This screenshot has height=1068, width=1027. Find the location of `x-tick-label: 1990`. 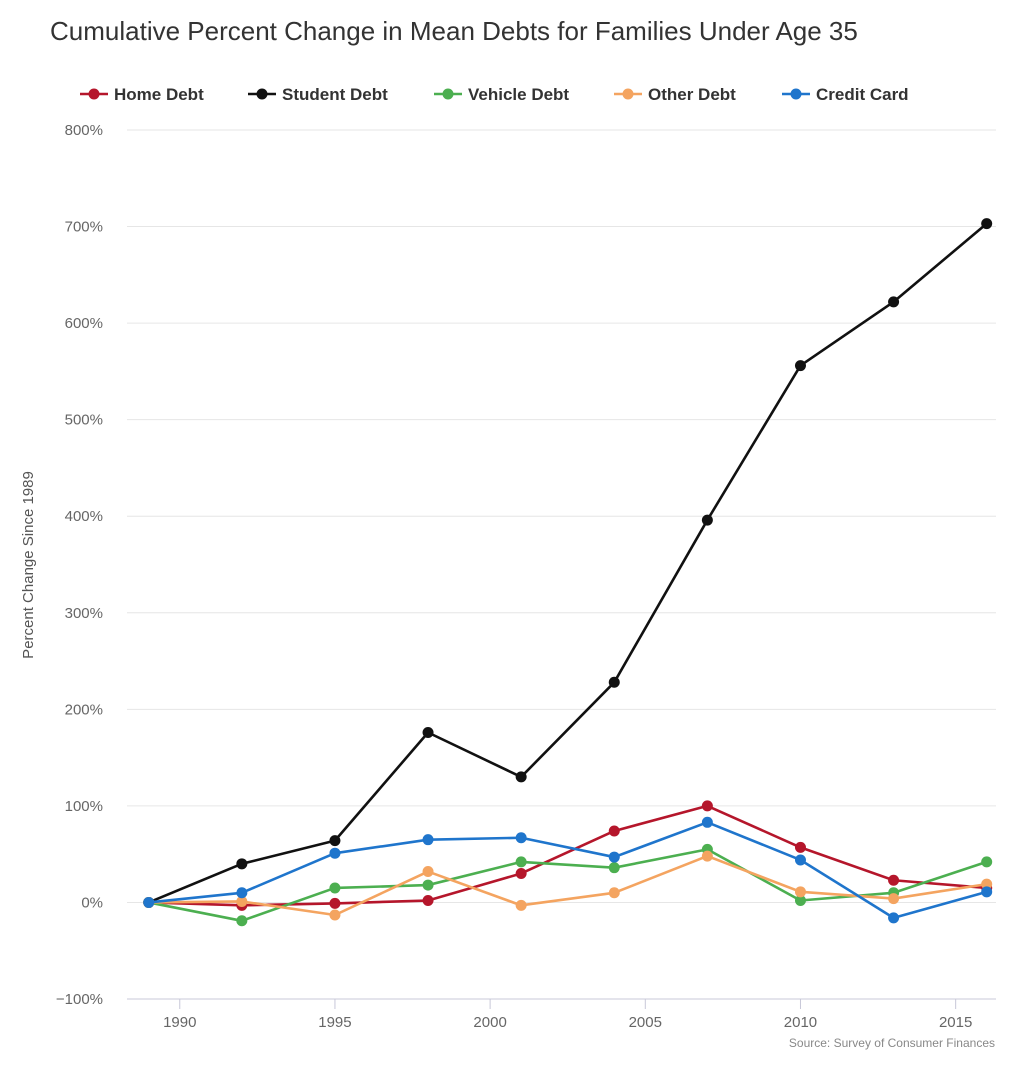

x-tick-label: 1990 is located at coordinates (179, 1022).